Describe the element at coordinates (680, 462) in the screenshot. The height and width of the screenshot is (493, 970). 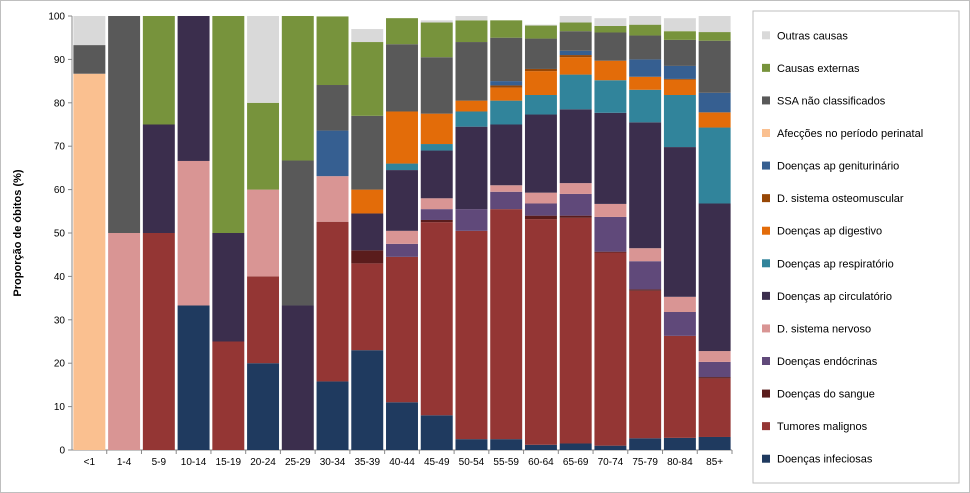
I see `x-tick-label: 80-84` at that location.